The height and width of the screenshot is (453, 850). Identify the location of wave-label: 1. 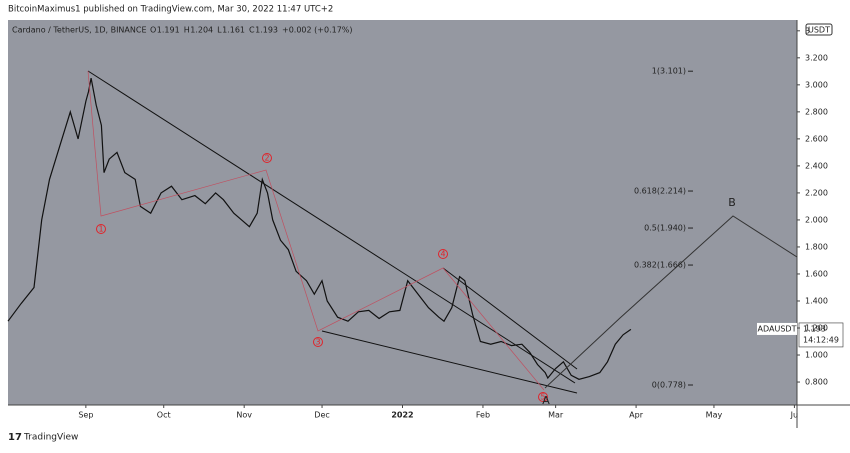
(100, 229).